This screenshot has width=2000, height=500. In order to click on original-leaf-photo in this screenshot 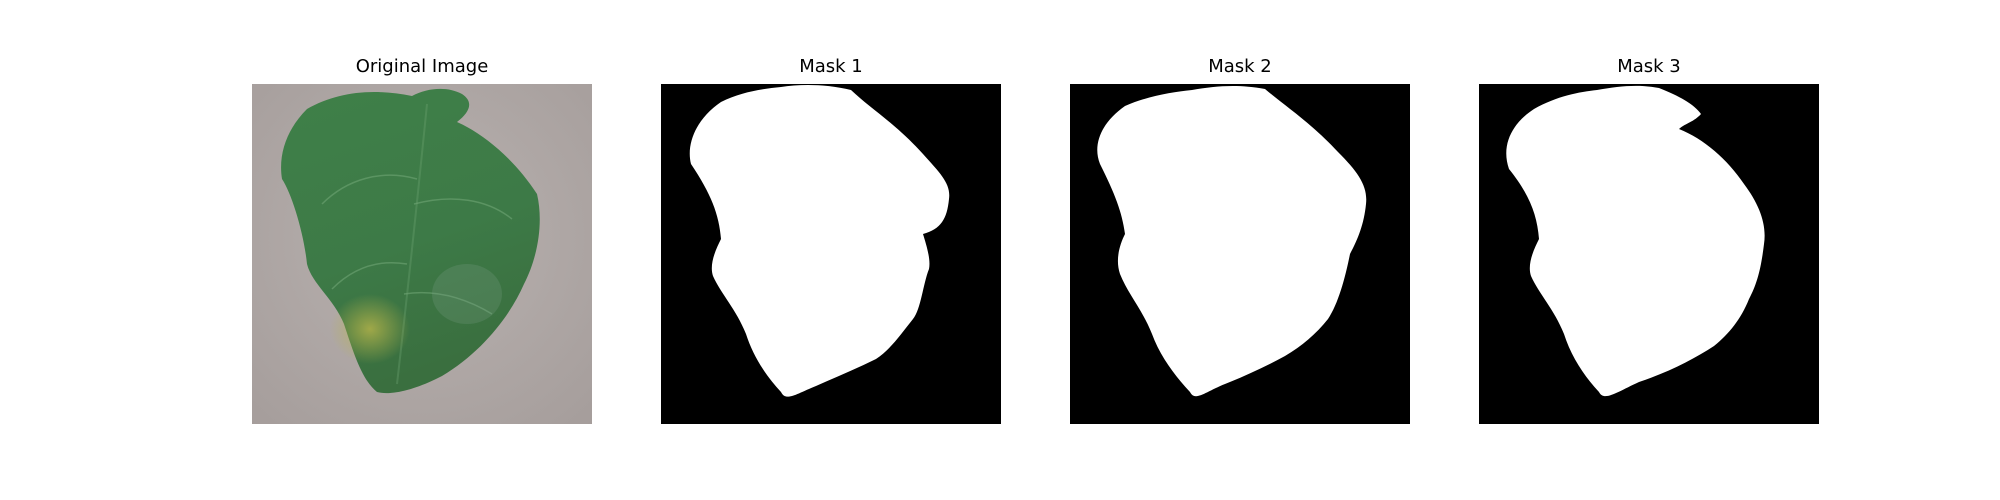, I will do `click(422, 254)`.